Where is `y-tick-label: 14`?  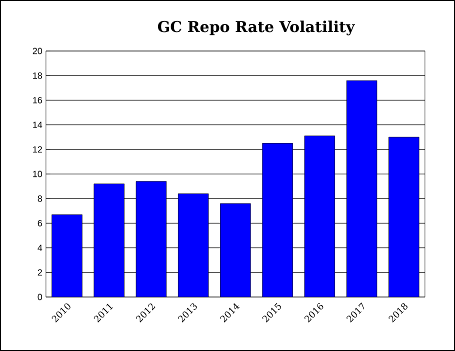
y-tick-label: 14 is located at coordinates (37, 125).